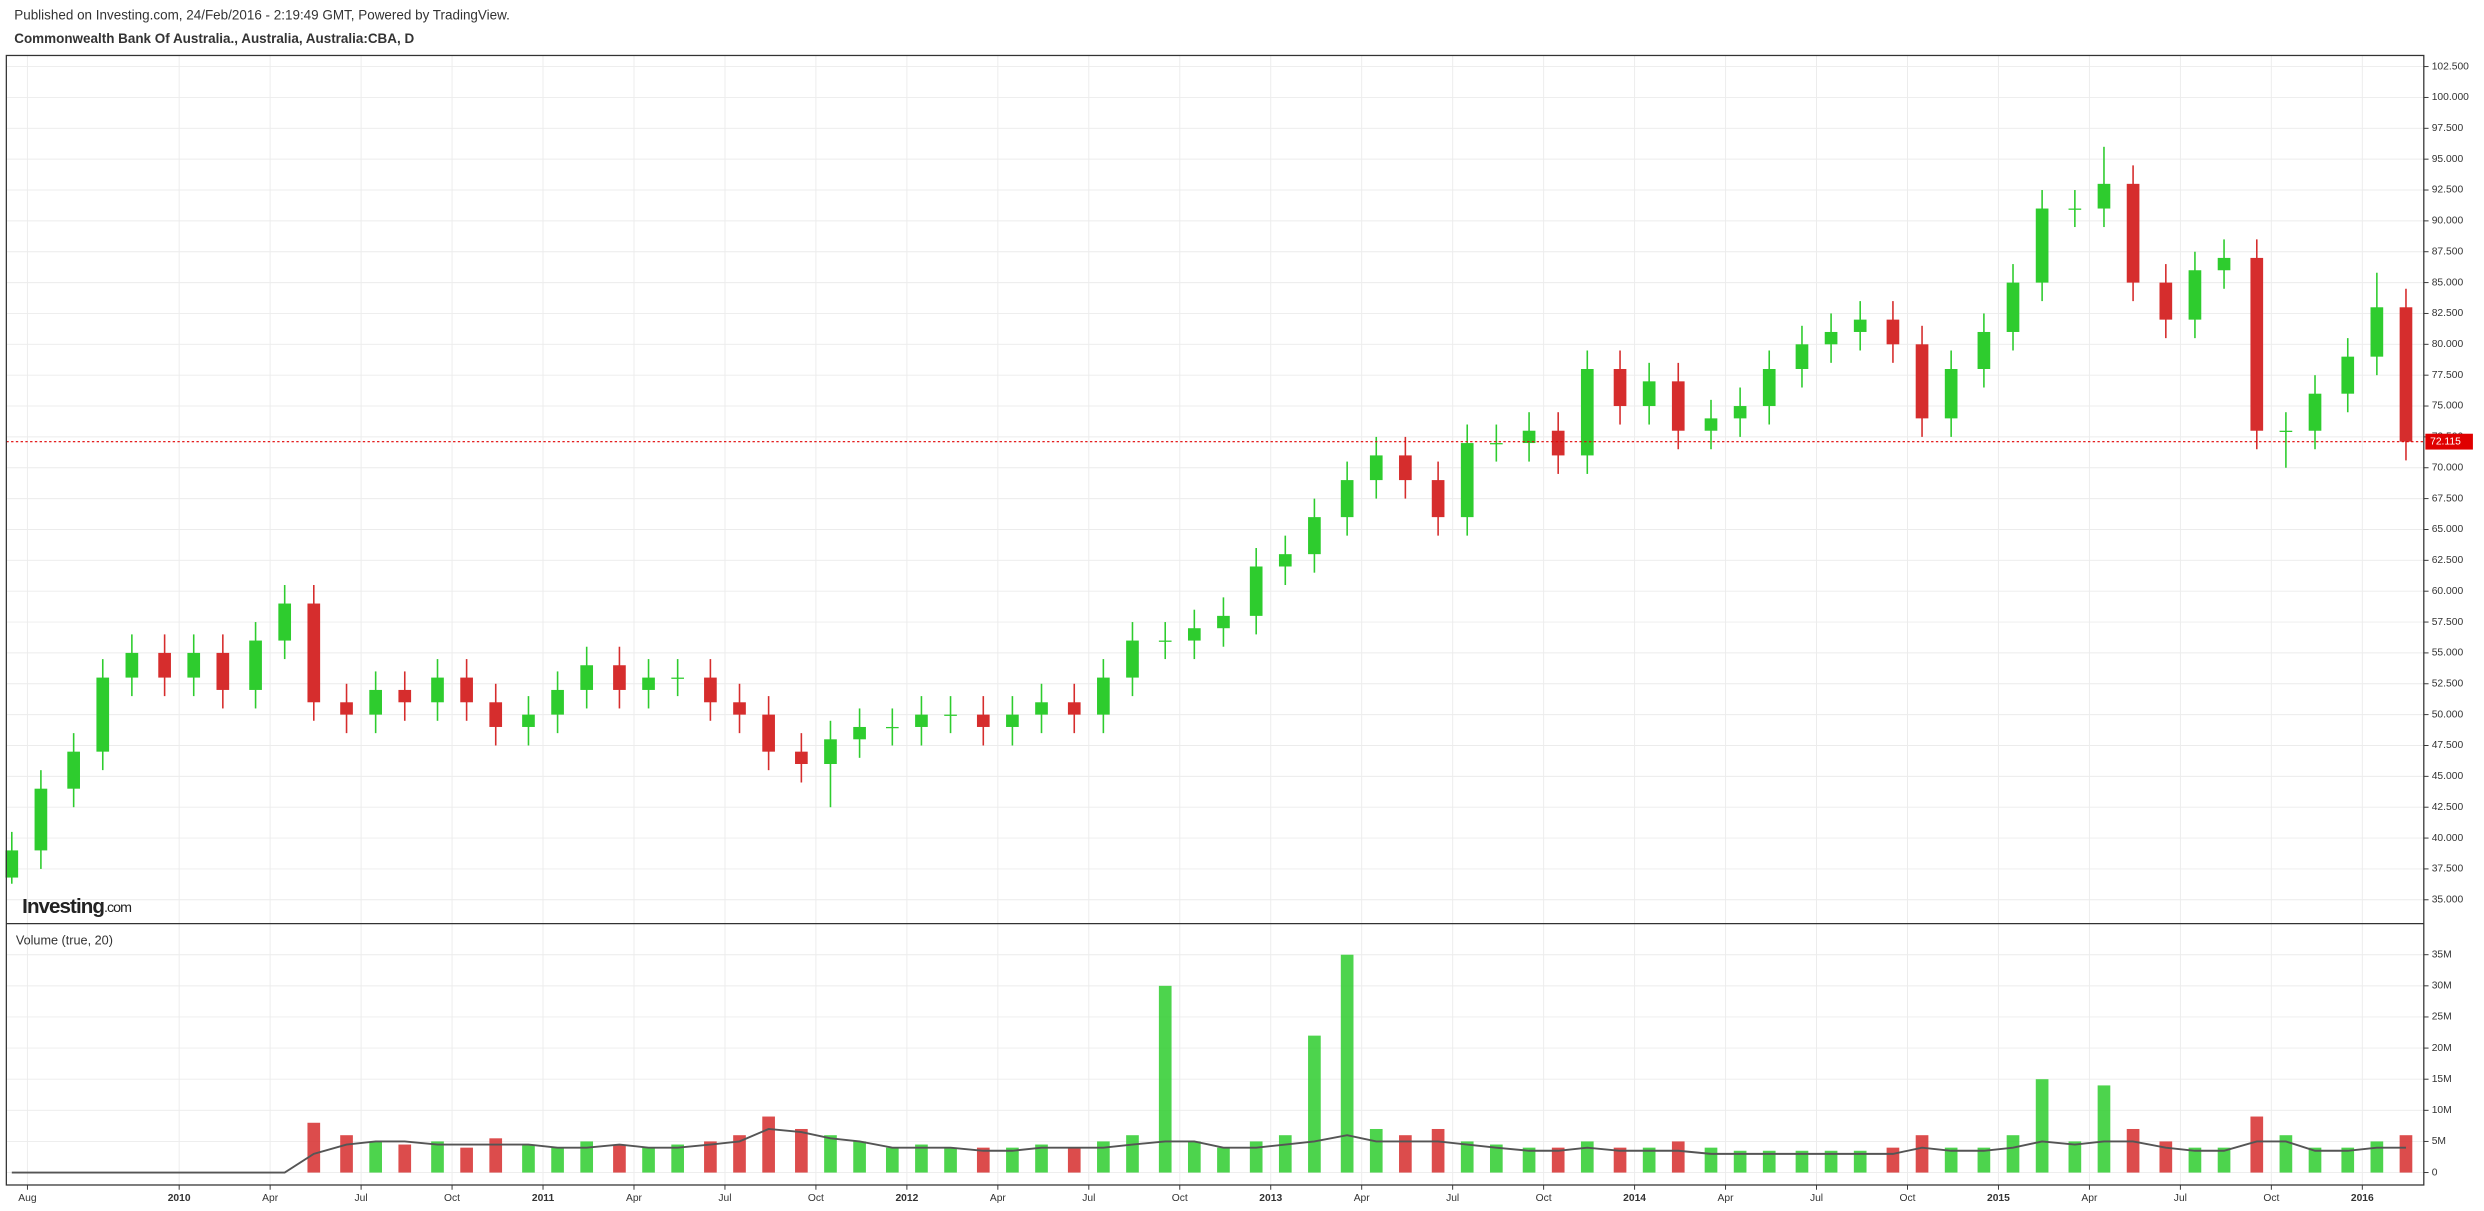 This screenshot has width=2484, height=1211. I want to click on volume-tick-label: 10M, so click(2442, 1110).